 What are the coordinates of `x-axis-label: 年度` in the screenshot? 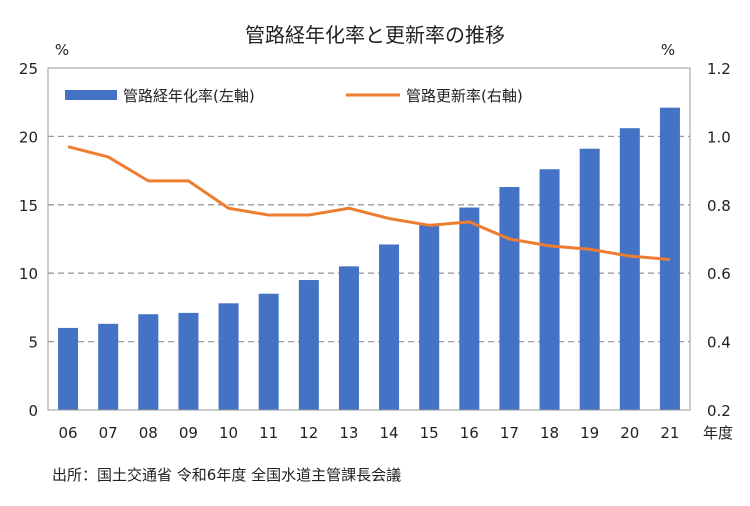 It's located at (718, 433).